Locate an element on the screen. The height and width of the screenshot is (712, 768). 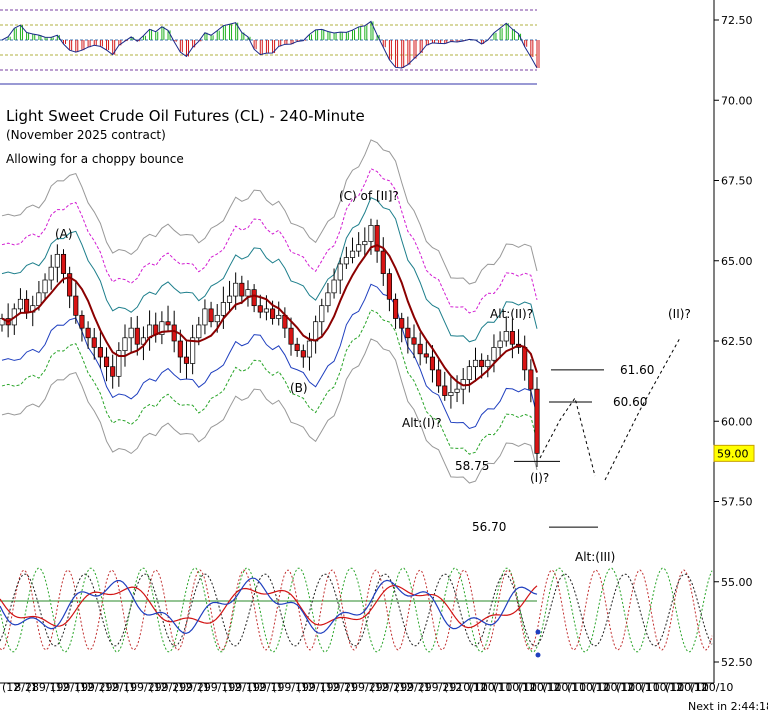
wave-projection is located at coordinates (610, 409).